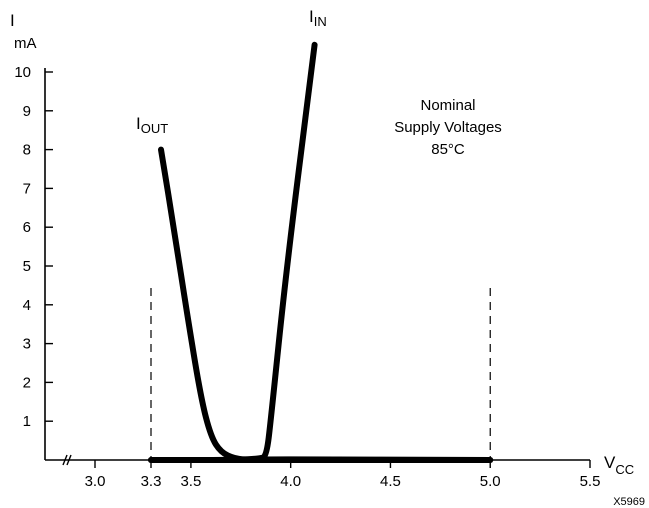 This screenshot has height=508, width=649. I want to click on series-label-iin-main: I, so click(311, 16).